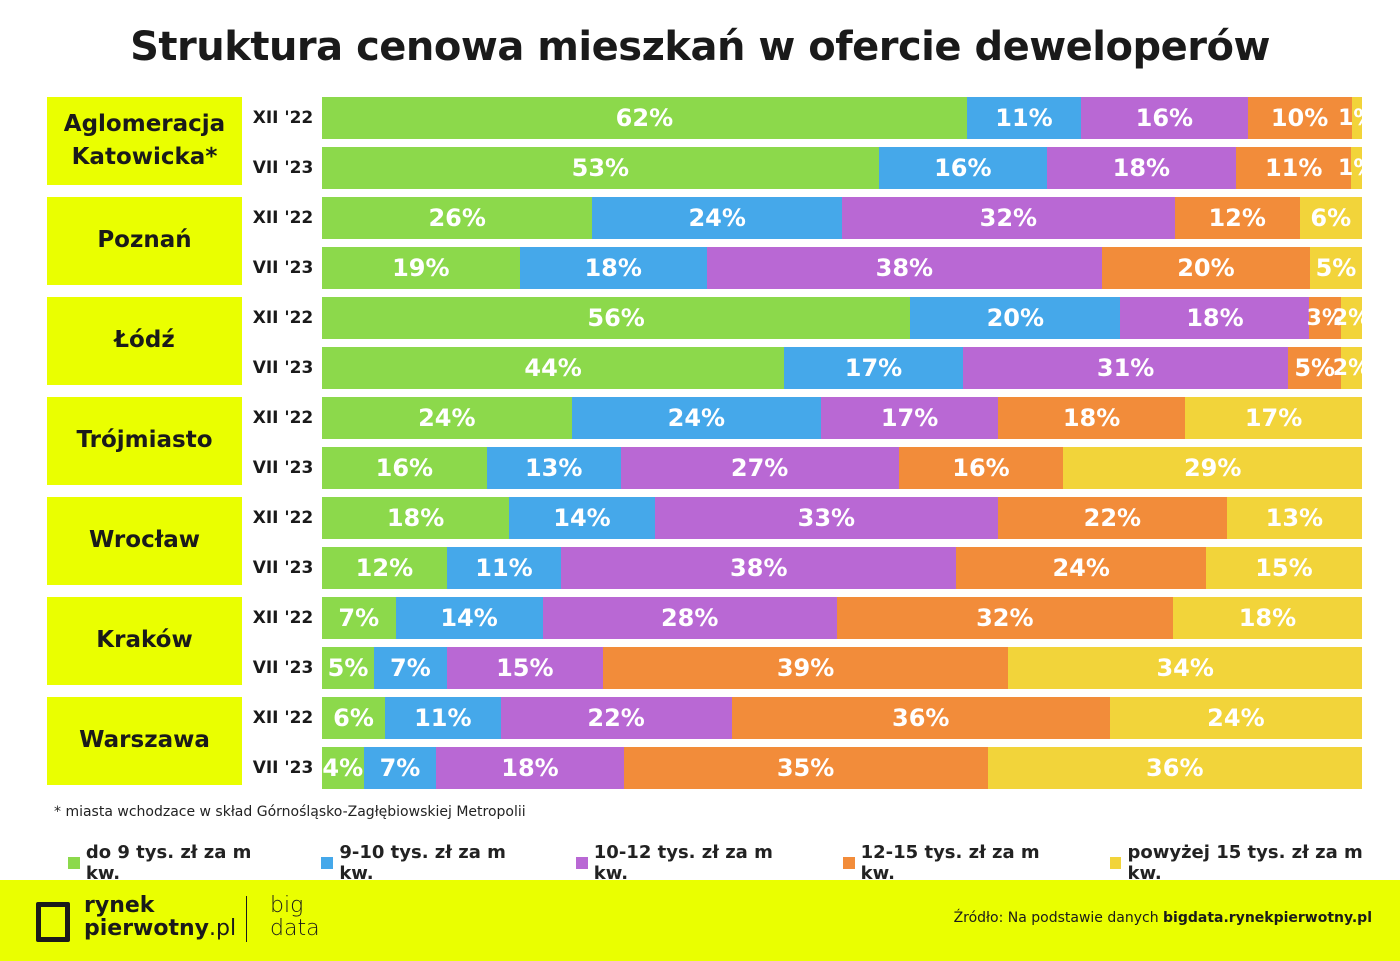 Image resolution: width=1400 pixels, height=961 pixels. I want to click on logo-divider, so click(246, 919).